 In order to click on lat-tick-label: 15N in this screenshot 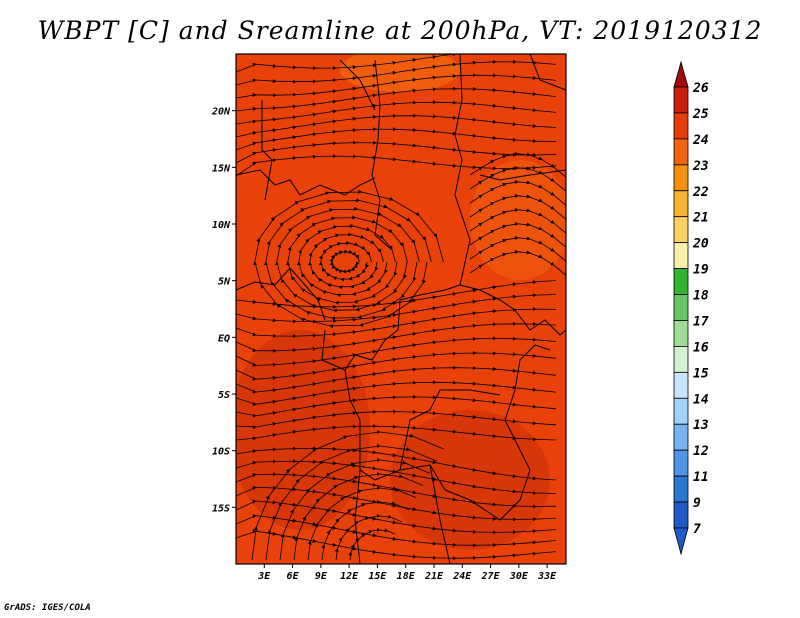, I will do `click(221, 168)`.